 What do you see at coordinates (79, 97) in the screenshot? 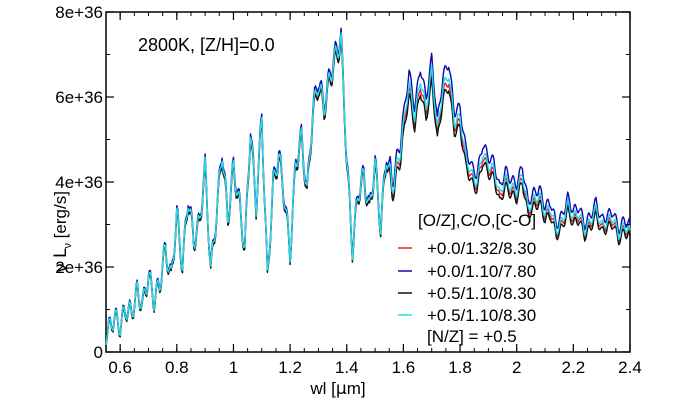
I see `y-tick-label: 6e+36` at bounding box center [79, 97].